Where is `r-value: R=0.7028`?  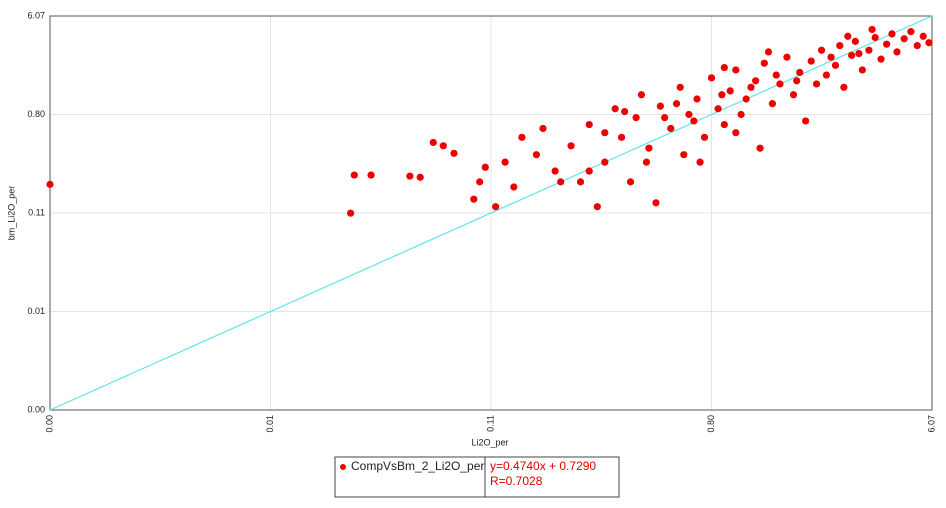 r-value: R=0.7028 is located at coordinates (516, 481).